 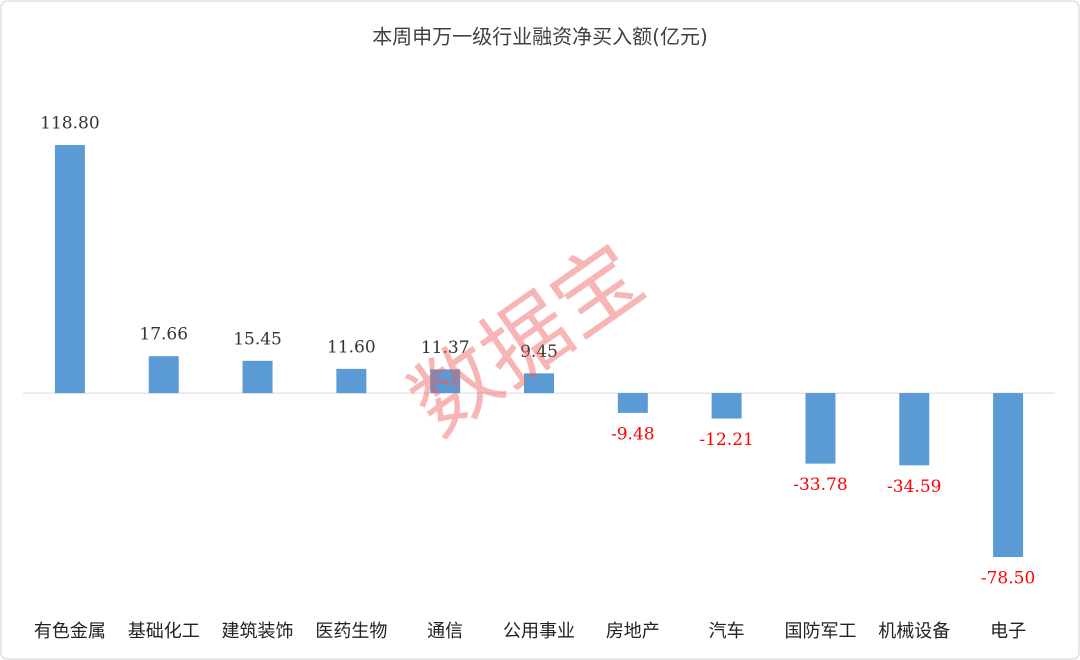 I want to click on x-tick-label: 汽车, so click(x=727, y=631).